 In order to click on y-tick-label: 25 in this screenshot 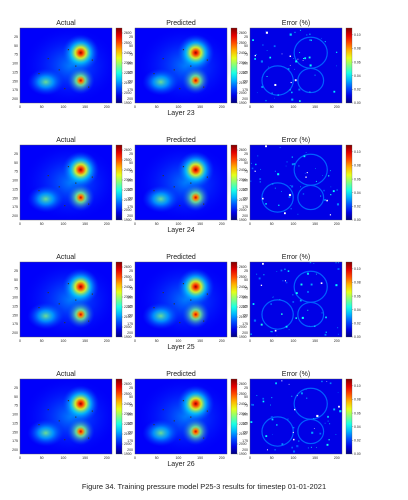, I will do `click(131, 154)`.